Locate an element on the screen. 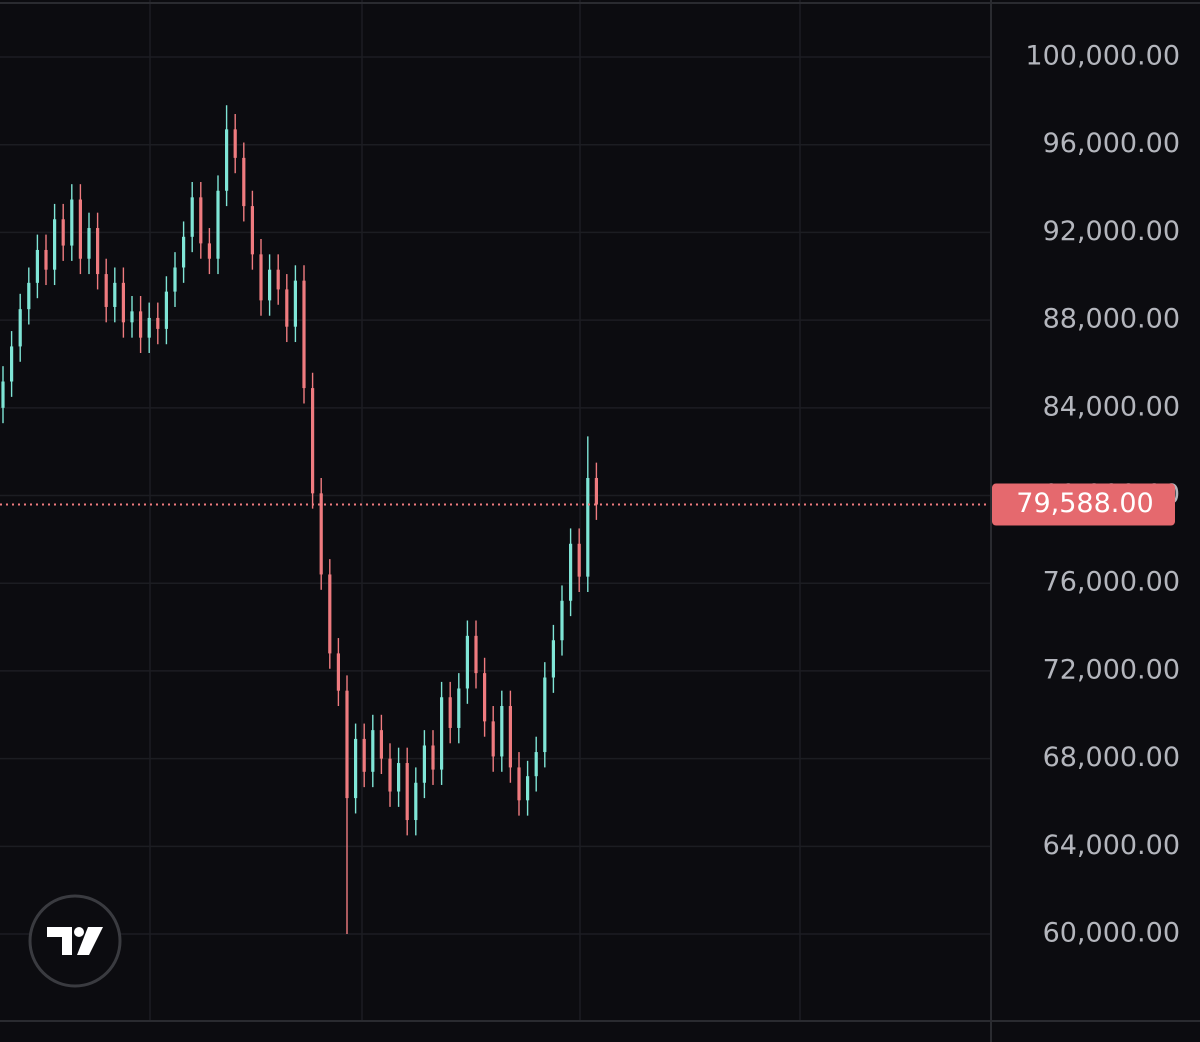 This screenshot has width=1200, height=1042. y-tick-label: 96,000.00 is located at coordinates (1111, 143).